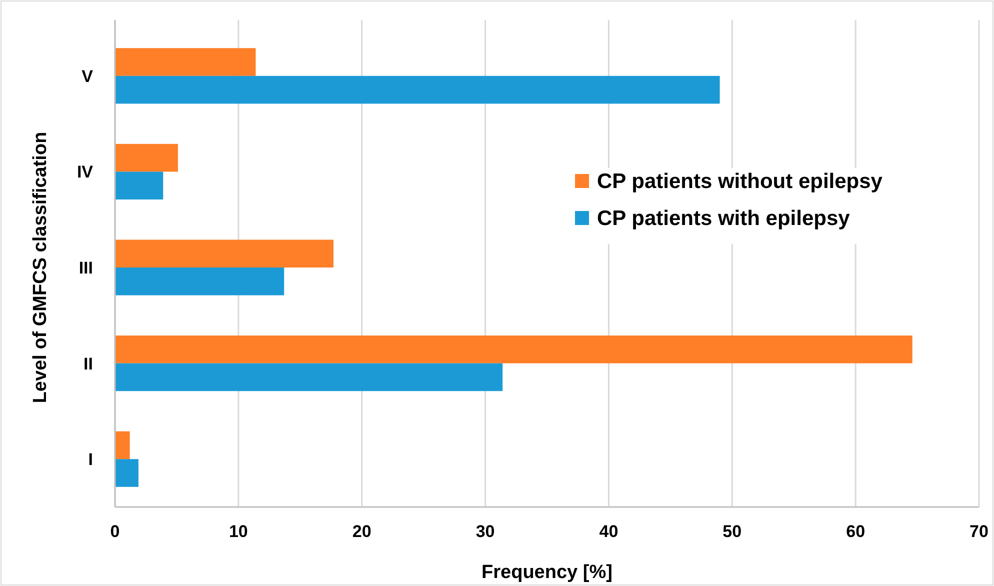  Describe the element at coordinates (740, 181) in the screenshot. I see `legend-label: CP patients without epilepsy` at that location.